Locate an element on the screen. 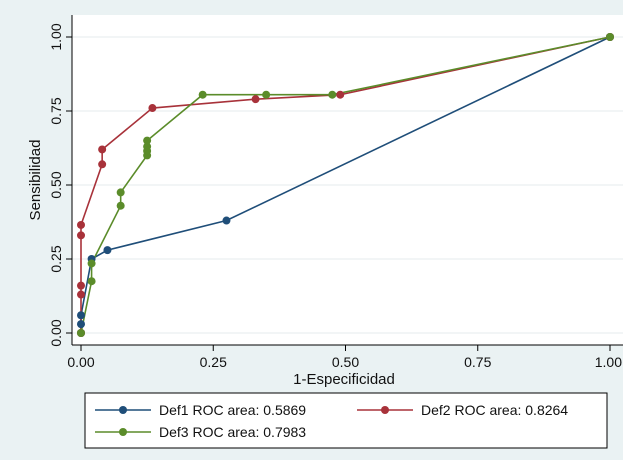 The image size is (623, 460). legend-box is located at coordinates (346, 420).